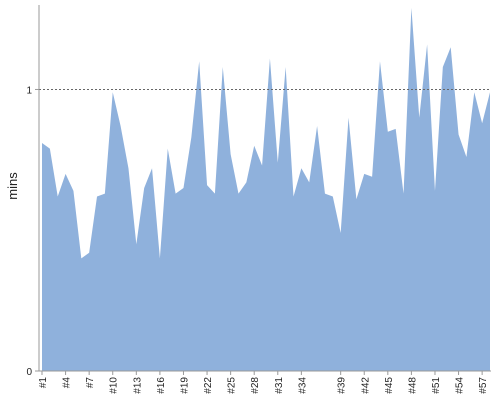  Describe the element at coordinates (342, 385) in the screenshot. I see `x-tick-label: #39` at that location.